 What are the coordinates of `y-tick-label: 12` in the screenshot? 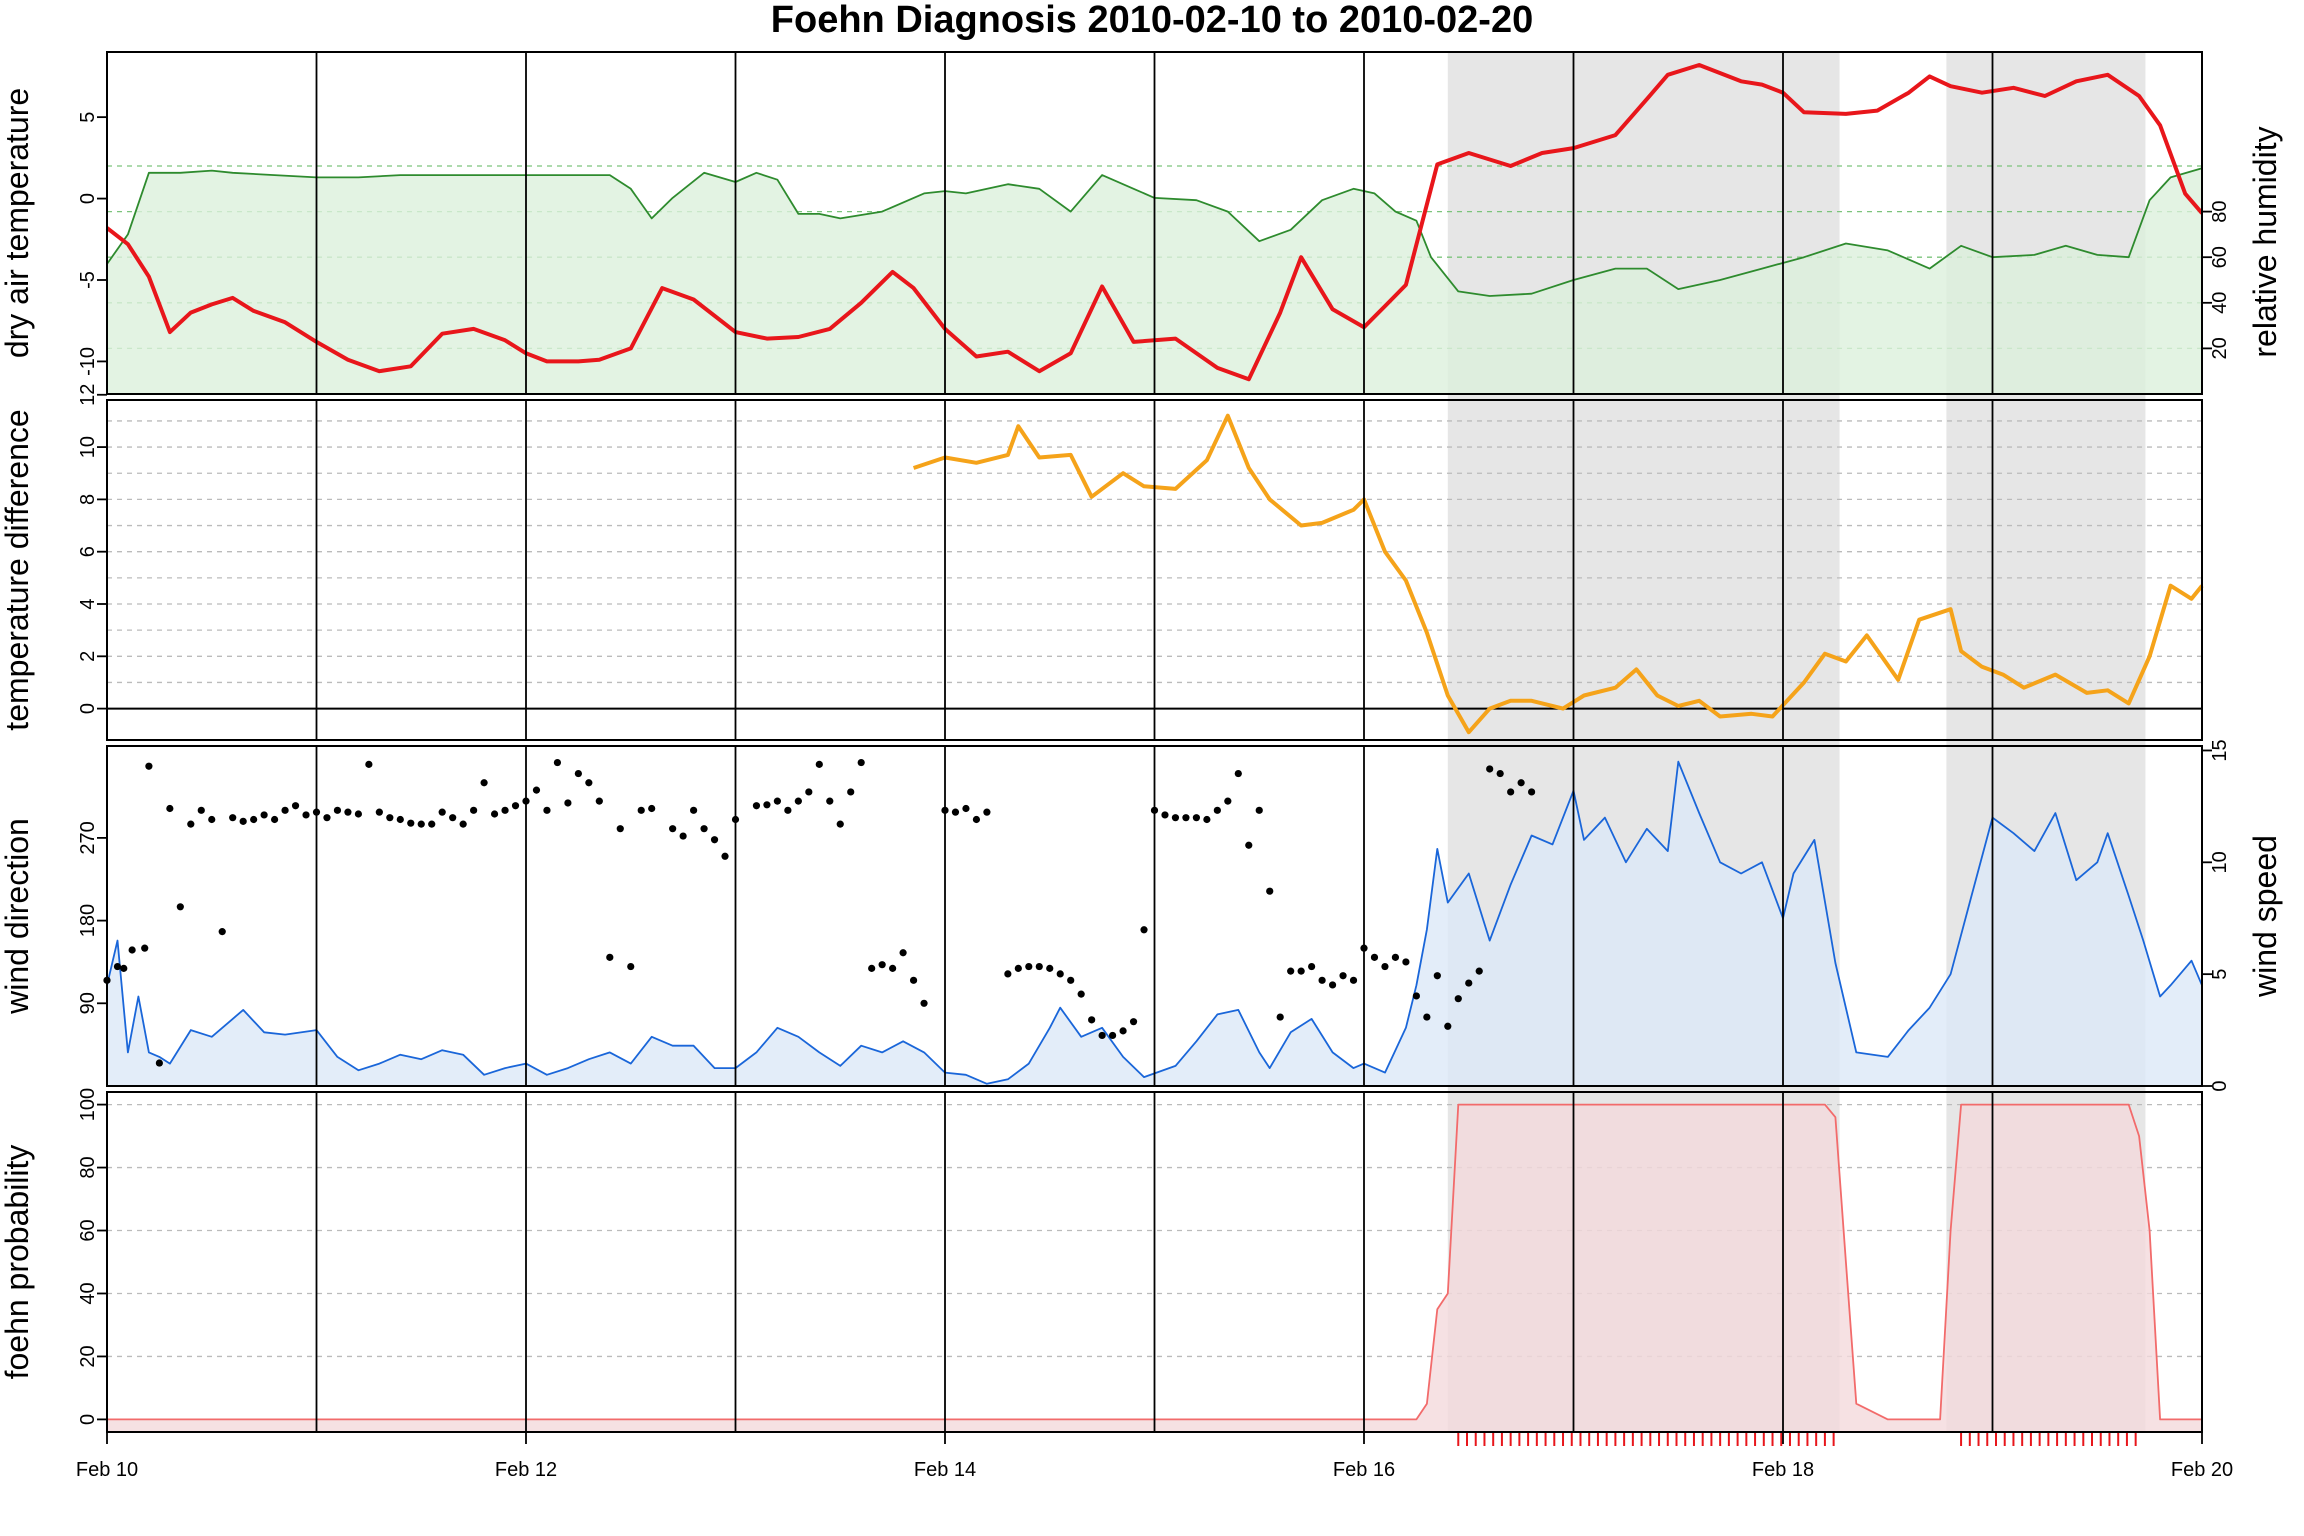 It's located at (88, 395).